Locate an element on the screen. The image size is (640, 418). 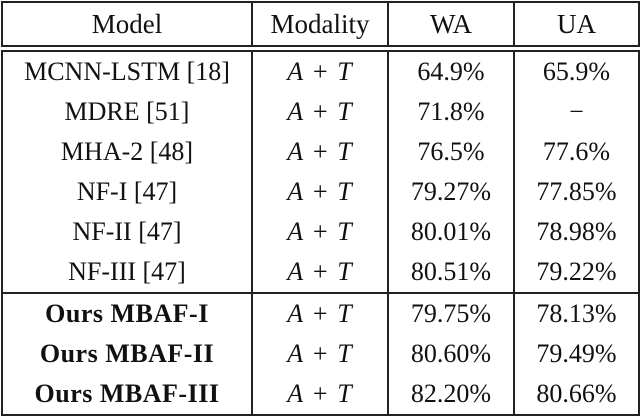
model-cell: NF-II [47] is located at coordinates (127, 232).